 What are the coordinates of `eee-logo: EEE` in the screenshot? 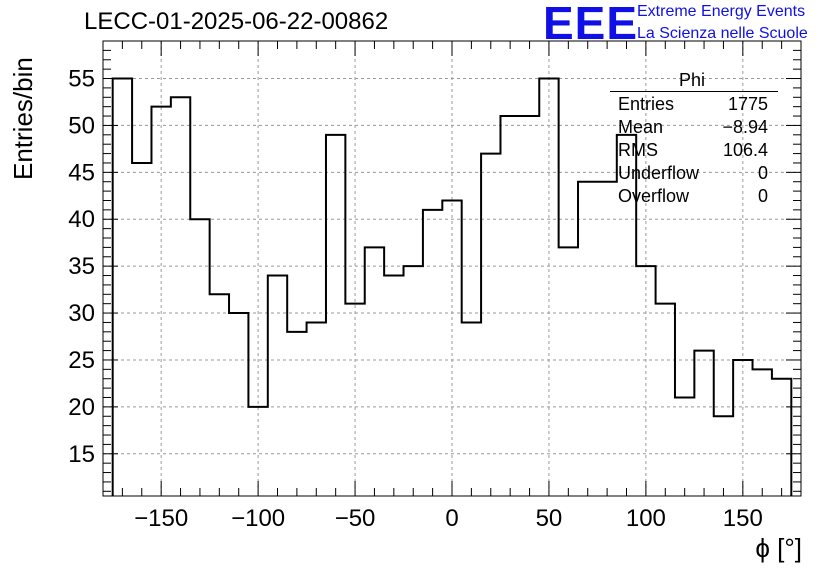 It's located at (591, 24).